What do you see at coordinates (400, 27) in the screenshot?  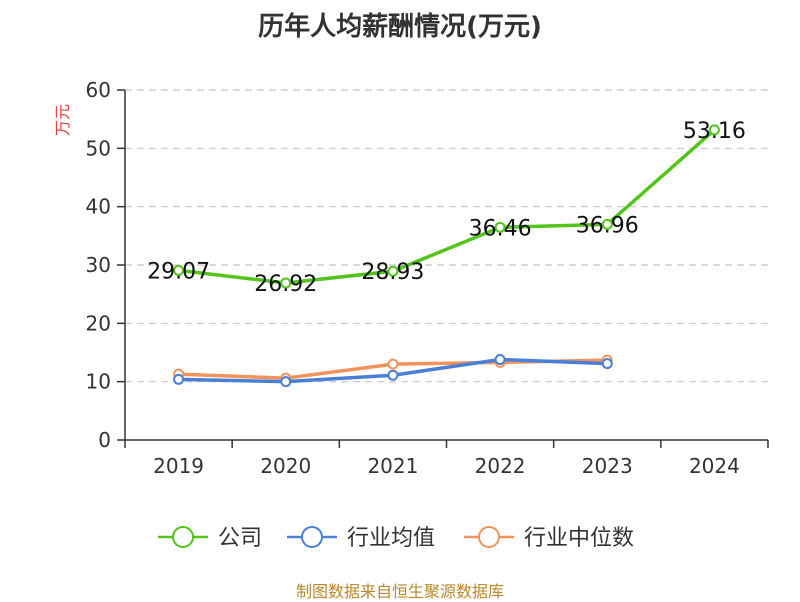 I see `chart-title: 历年人均薪酬情况(万元)` at bounding box center [400, 27].